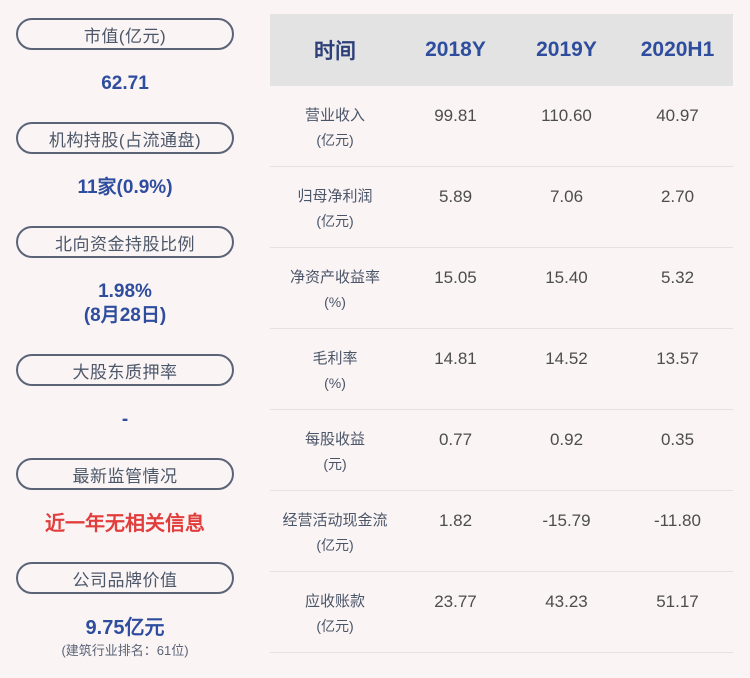  I want to click on kpi-label: 大股东质押率, so click(125, 372).